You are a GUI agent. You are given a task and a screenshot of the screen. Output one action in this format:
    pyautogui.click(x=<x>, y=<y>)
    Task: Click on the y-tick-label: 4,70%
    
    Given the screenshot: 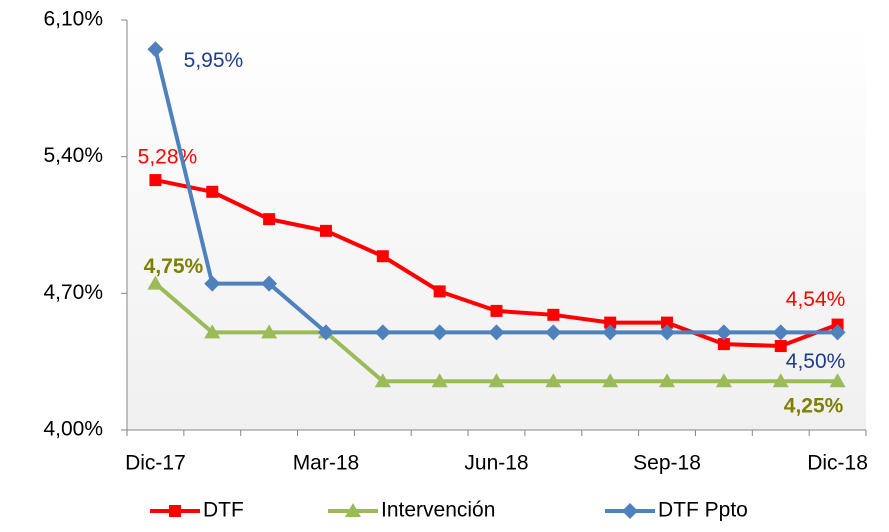 What is the action you would take?
    pyautogui.click(x=73, y=292)
    